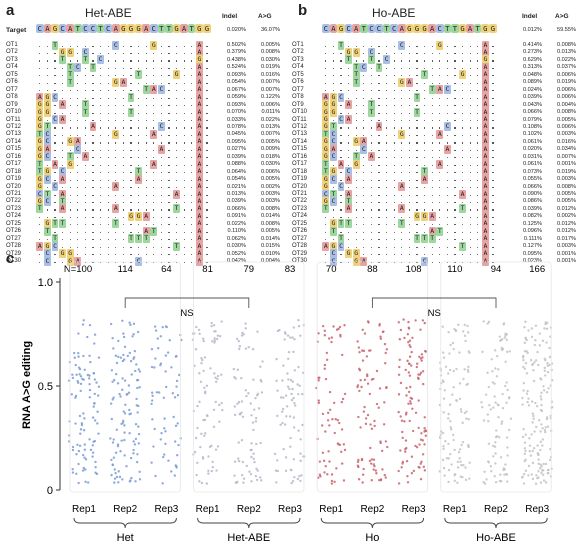 The image size is (585, 544). Describe the element at coordinates (236, 97) in the screenshot. I see `indel-value: 0.059%` at that location.